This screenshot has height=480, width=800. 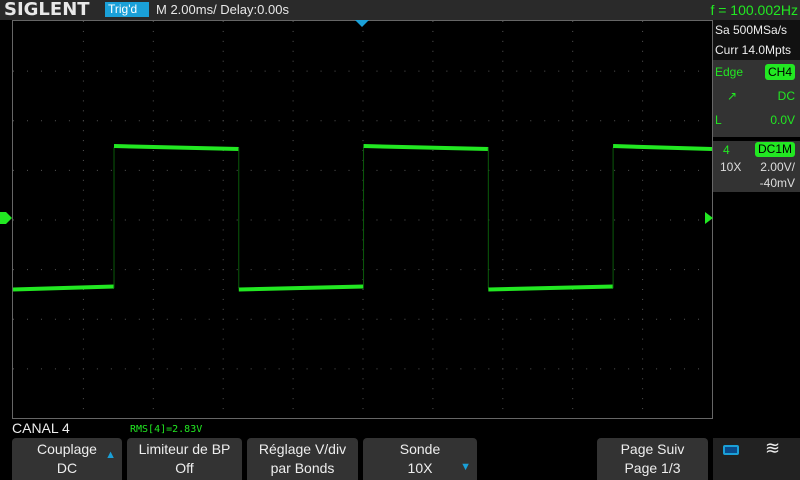 I want to click on trigger-info: Edge CH4 ↗ DC L 0.0V, so click(x=756, y=100).